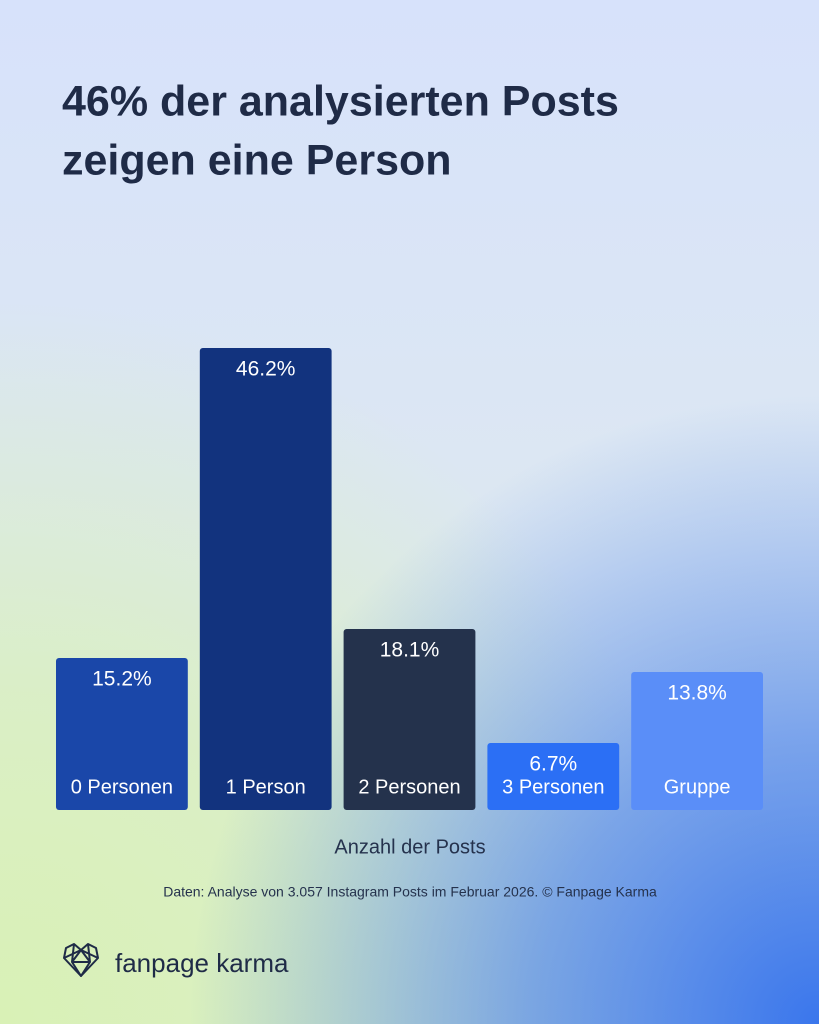 The image size is (819, 1024). What do you see at coordinates (266, 369) in the screenshot?
I see `value-label: 46.2%` at bounding box center [266, 369].